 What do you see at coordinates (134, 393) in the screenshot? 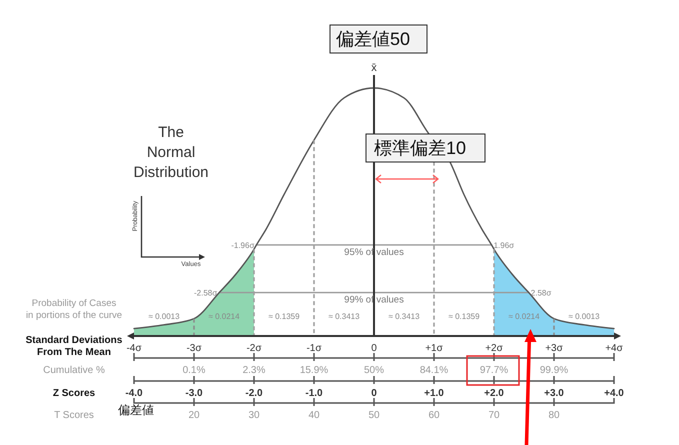
I see `text: -4.0` at bounding box center [134, 393].